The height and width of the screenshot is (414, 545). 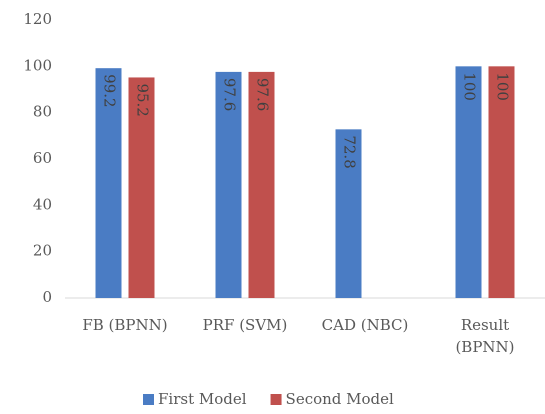 I want to click on x-tick-label: FB (BPNN), so click(x=124, y=325).